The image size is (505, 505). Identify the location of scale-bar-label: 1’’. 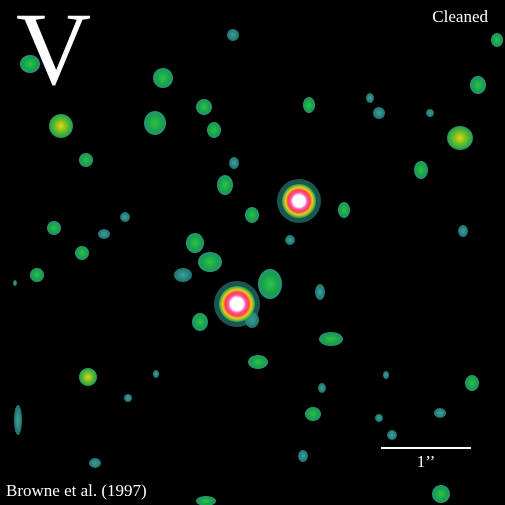
(426, 461).